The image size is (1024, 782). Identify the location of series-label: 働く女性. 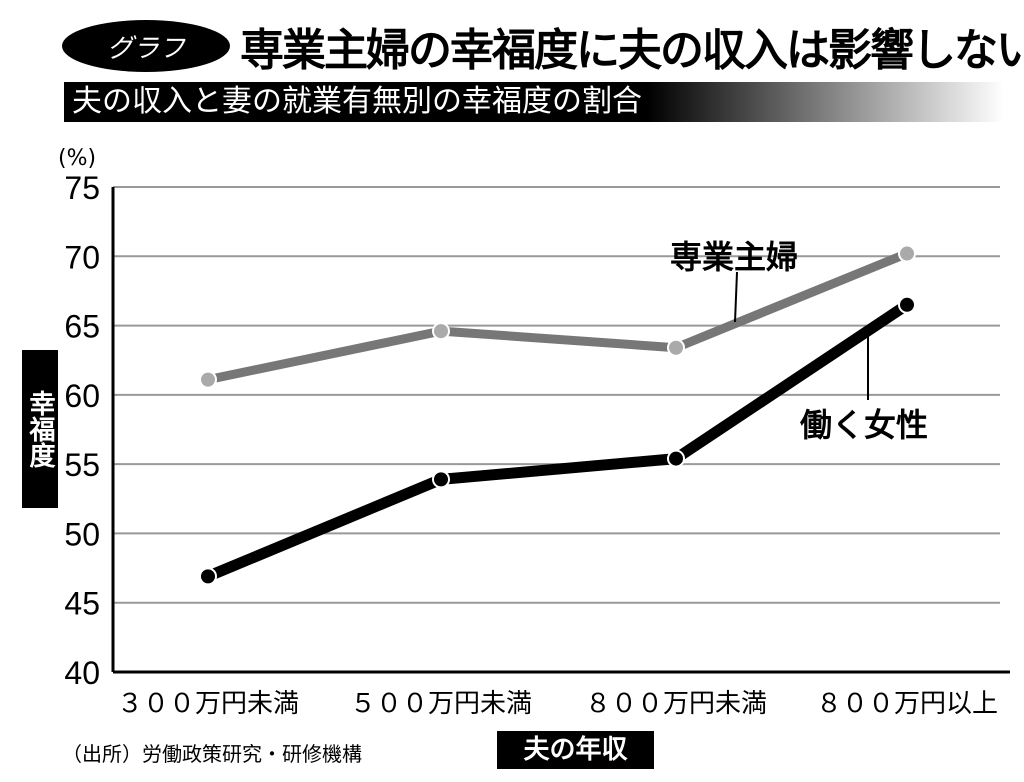
(864, 425).